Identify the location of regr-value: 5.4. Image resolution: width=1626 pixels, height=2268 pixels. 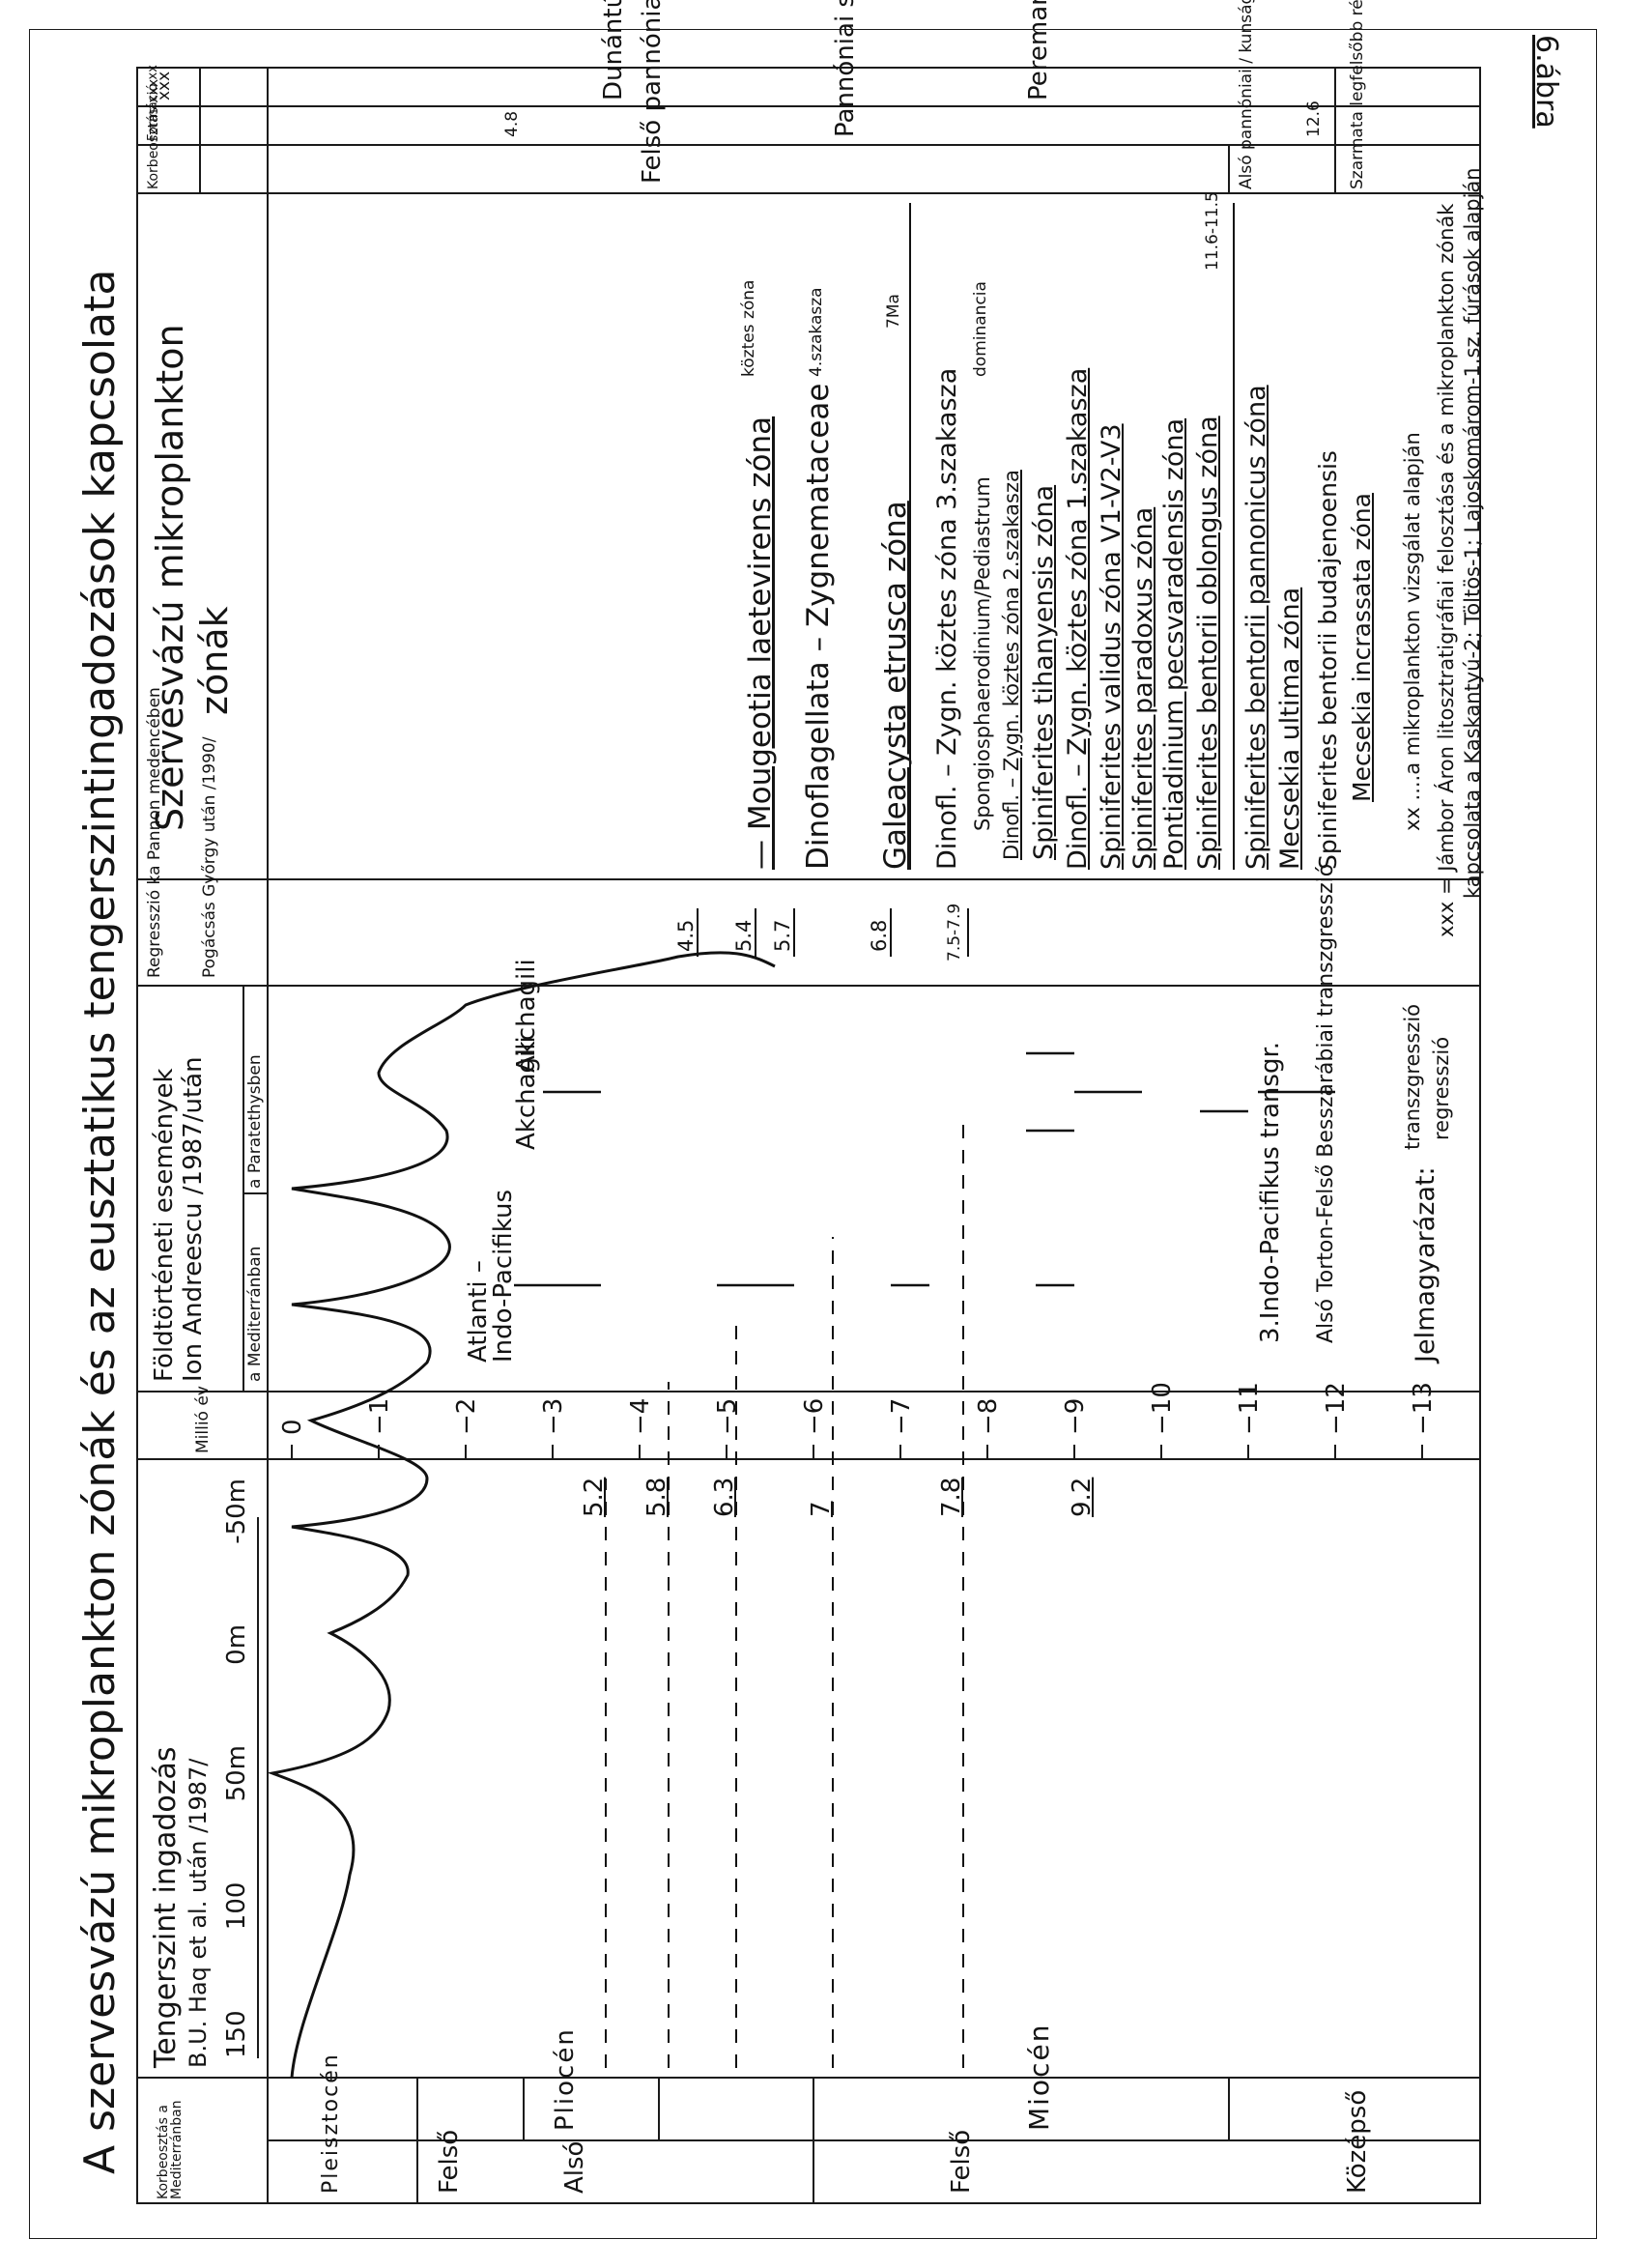
(744, 935).